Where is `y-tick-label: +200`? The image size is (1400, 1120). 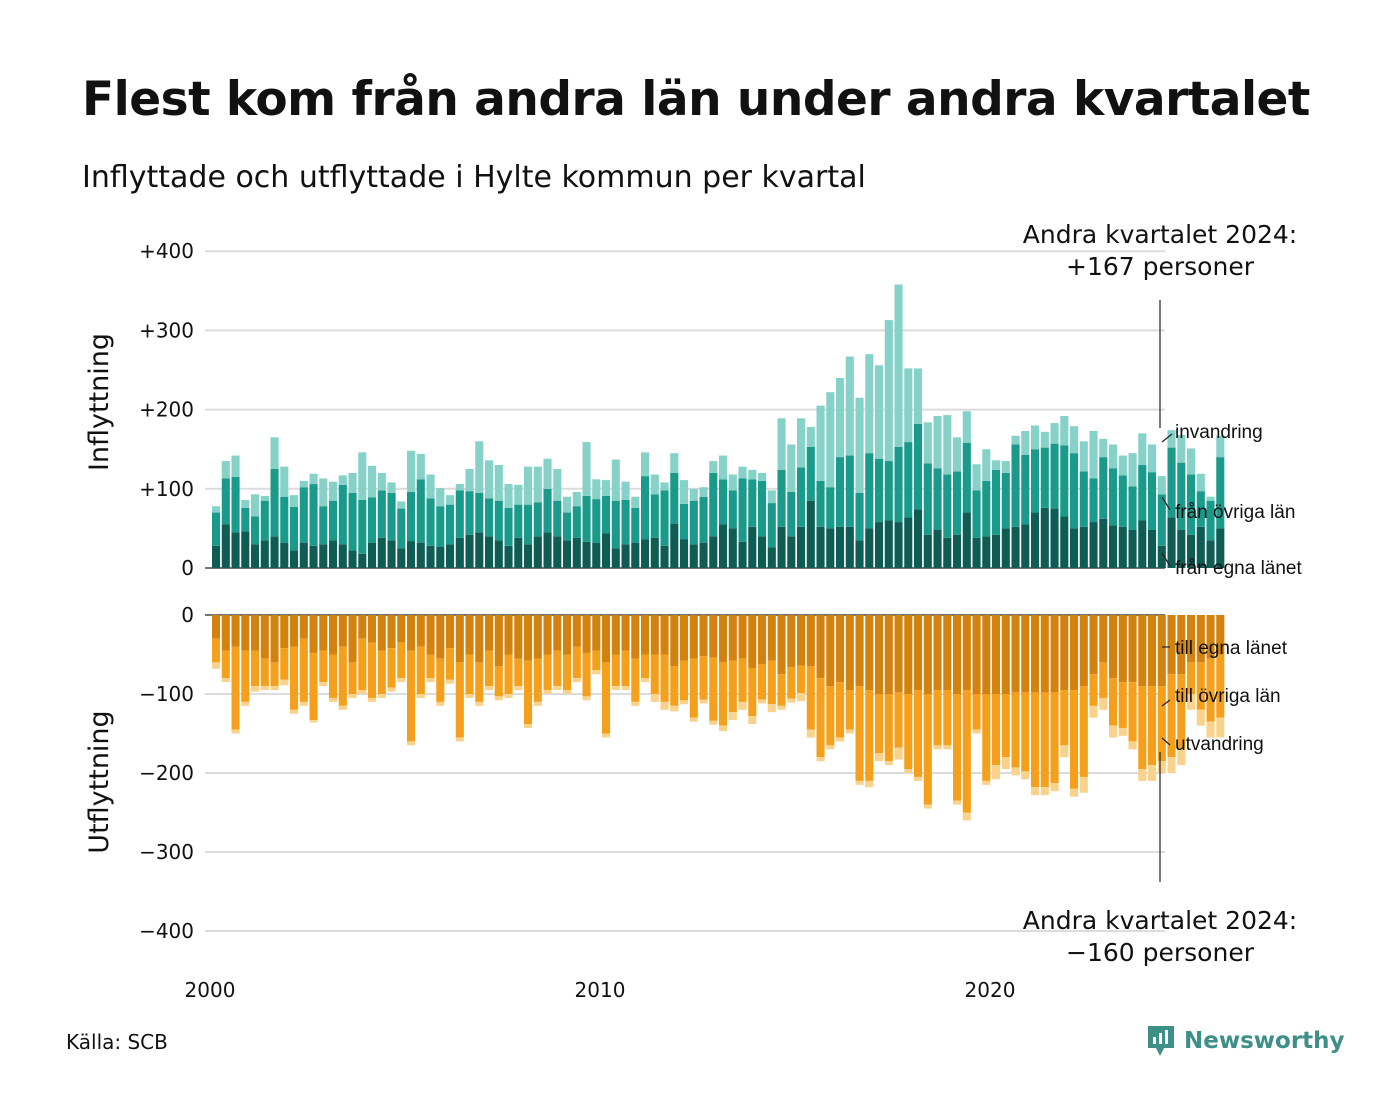
y-tick-label: +200 is located at coordinates (166, 410).